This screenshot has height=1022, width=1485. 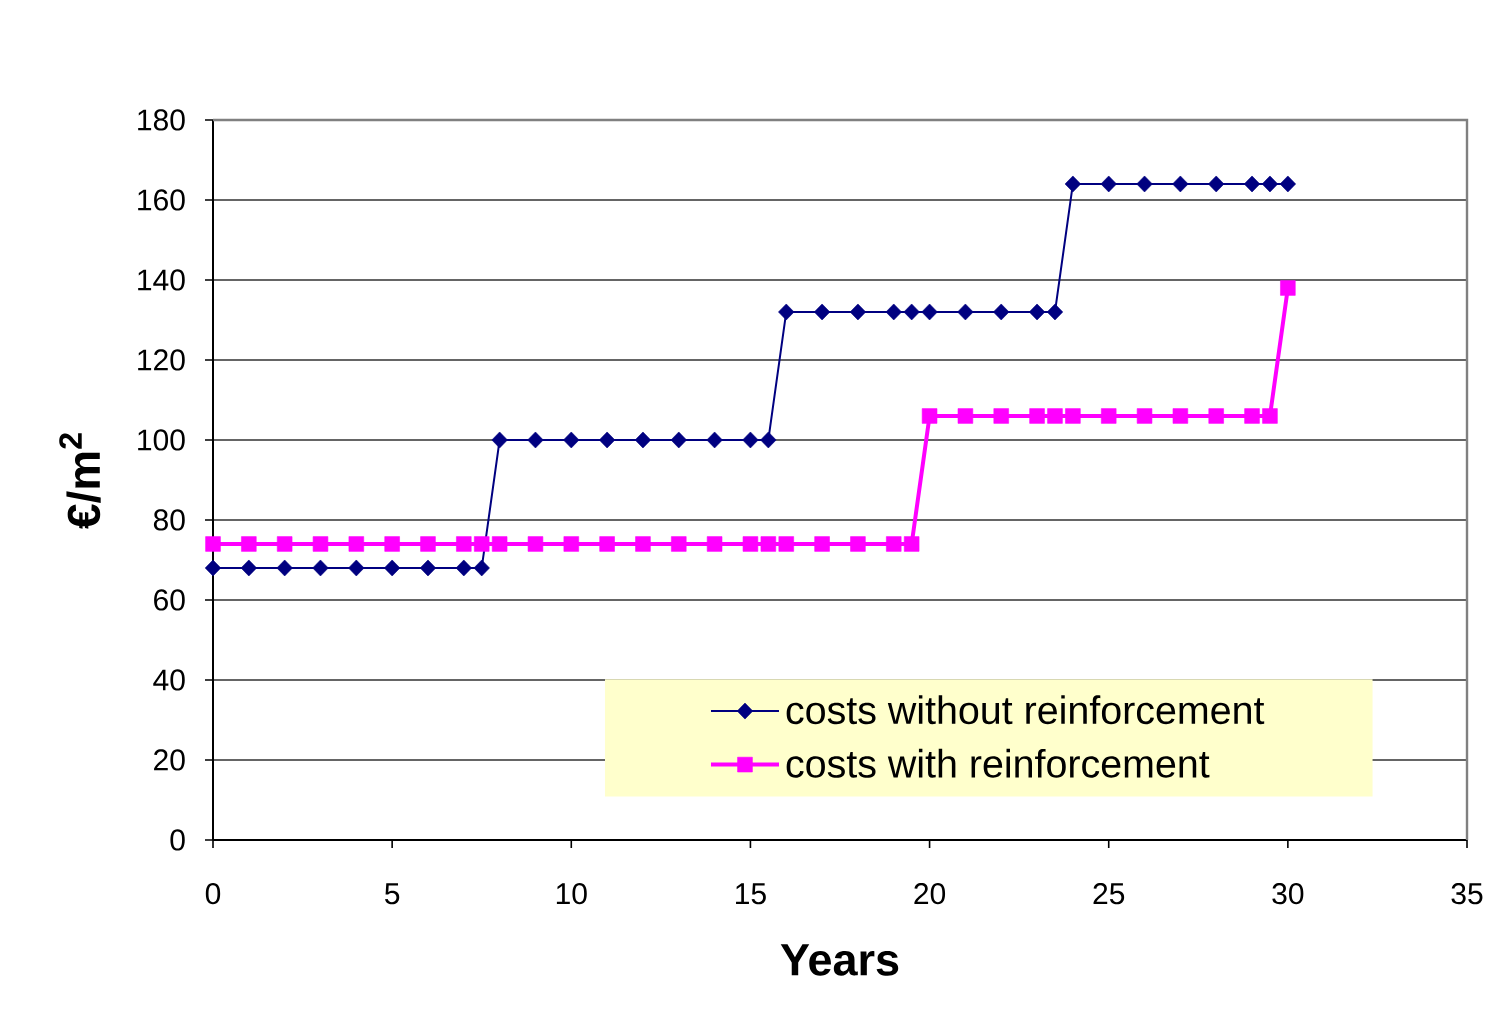 I want to click on y-tick-label: 20, so click(x=169, y=760).